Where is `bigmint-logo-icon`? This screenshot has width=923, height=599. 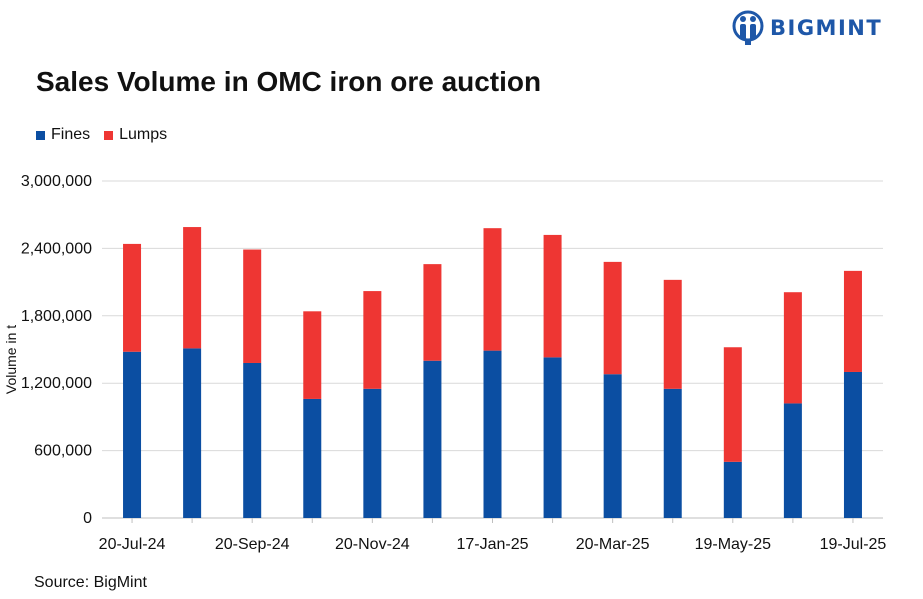
bigmint-logo-icon is located at coordinates (748, 27).